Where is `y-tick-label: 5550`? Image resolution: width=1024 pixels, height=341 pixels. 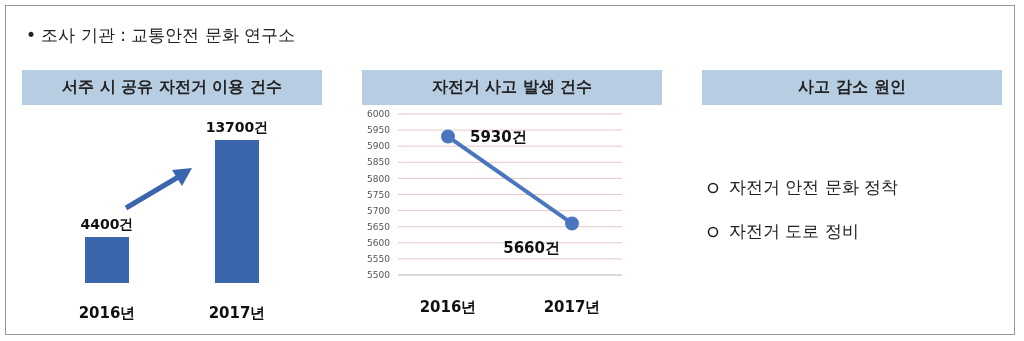 y-tick-label: 5550 is located at coordinates (379, 259).